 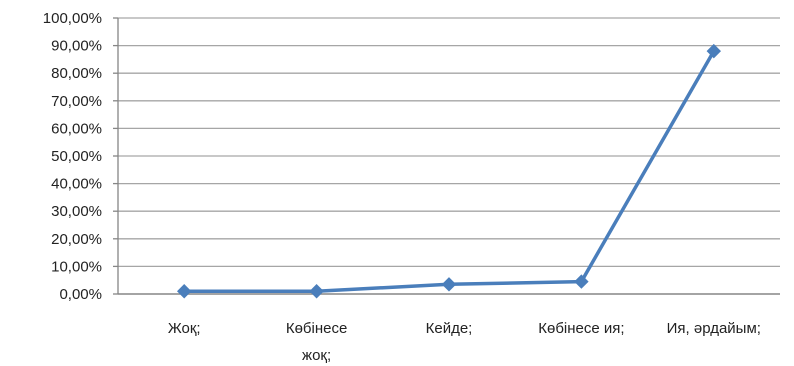 I want to click on y-tick-label: 90,00%, so click(x=76, y=46).